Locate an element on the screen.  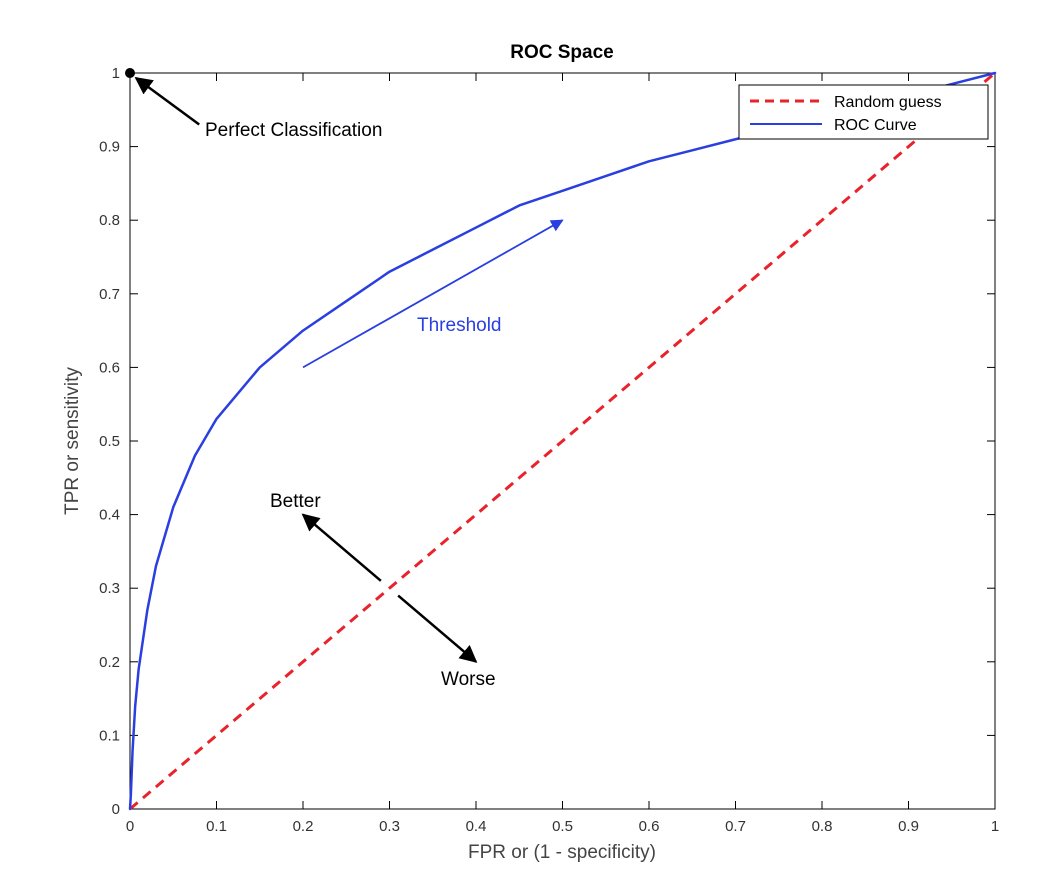
y-axis-label: TPR or sensitivity is located at coordinates (72, 441).